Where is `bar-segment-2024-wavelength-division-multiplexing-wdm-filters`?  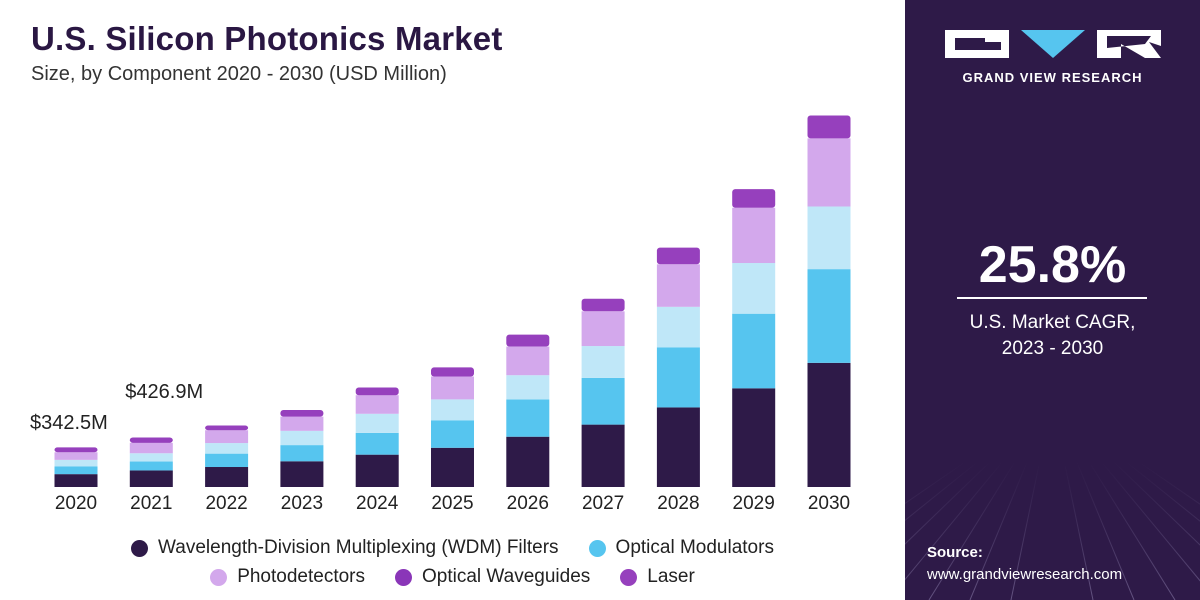
bar-segment-2024-wavelength-division-multiplexing-wdm-filters is located at coordinates (377, 470).